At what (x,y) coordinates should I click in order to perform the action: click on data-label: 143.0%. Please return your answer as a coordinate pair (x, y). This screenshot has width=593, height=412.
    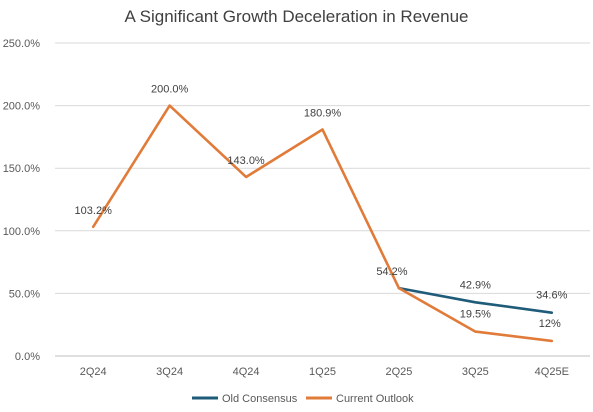
    Looking at the image, I should click on (246, 161).